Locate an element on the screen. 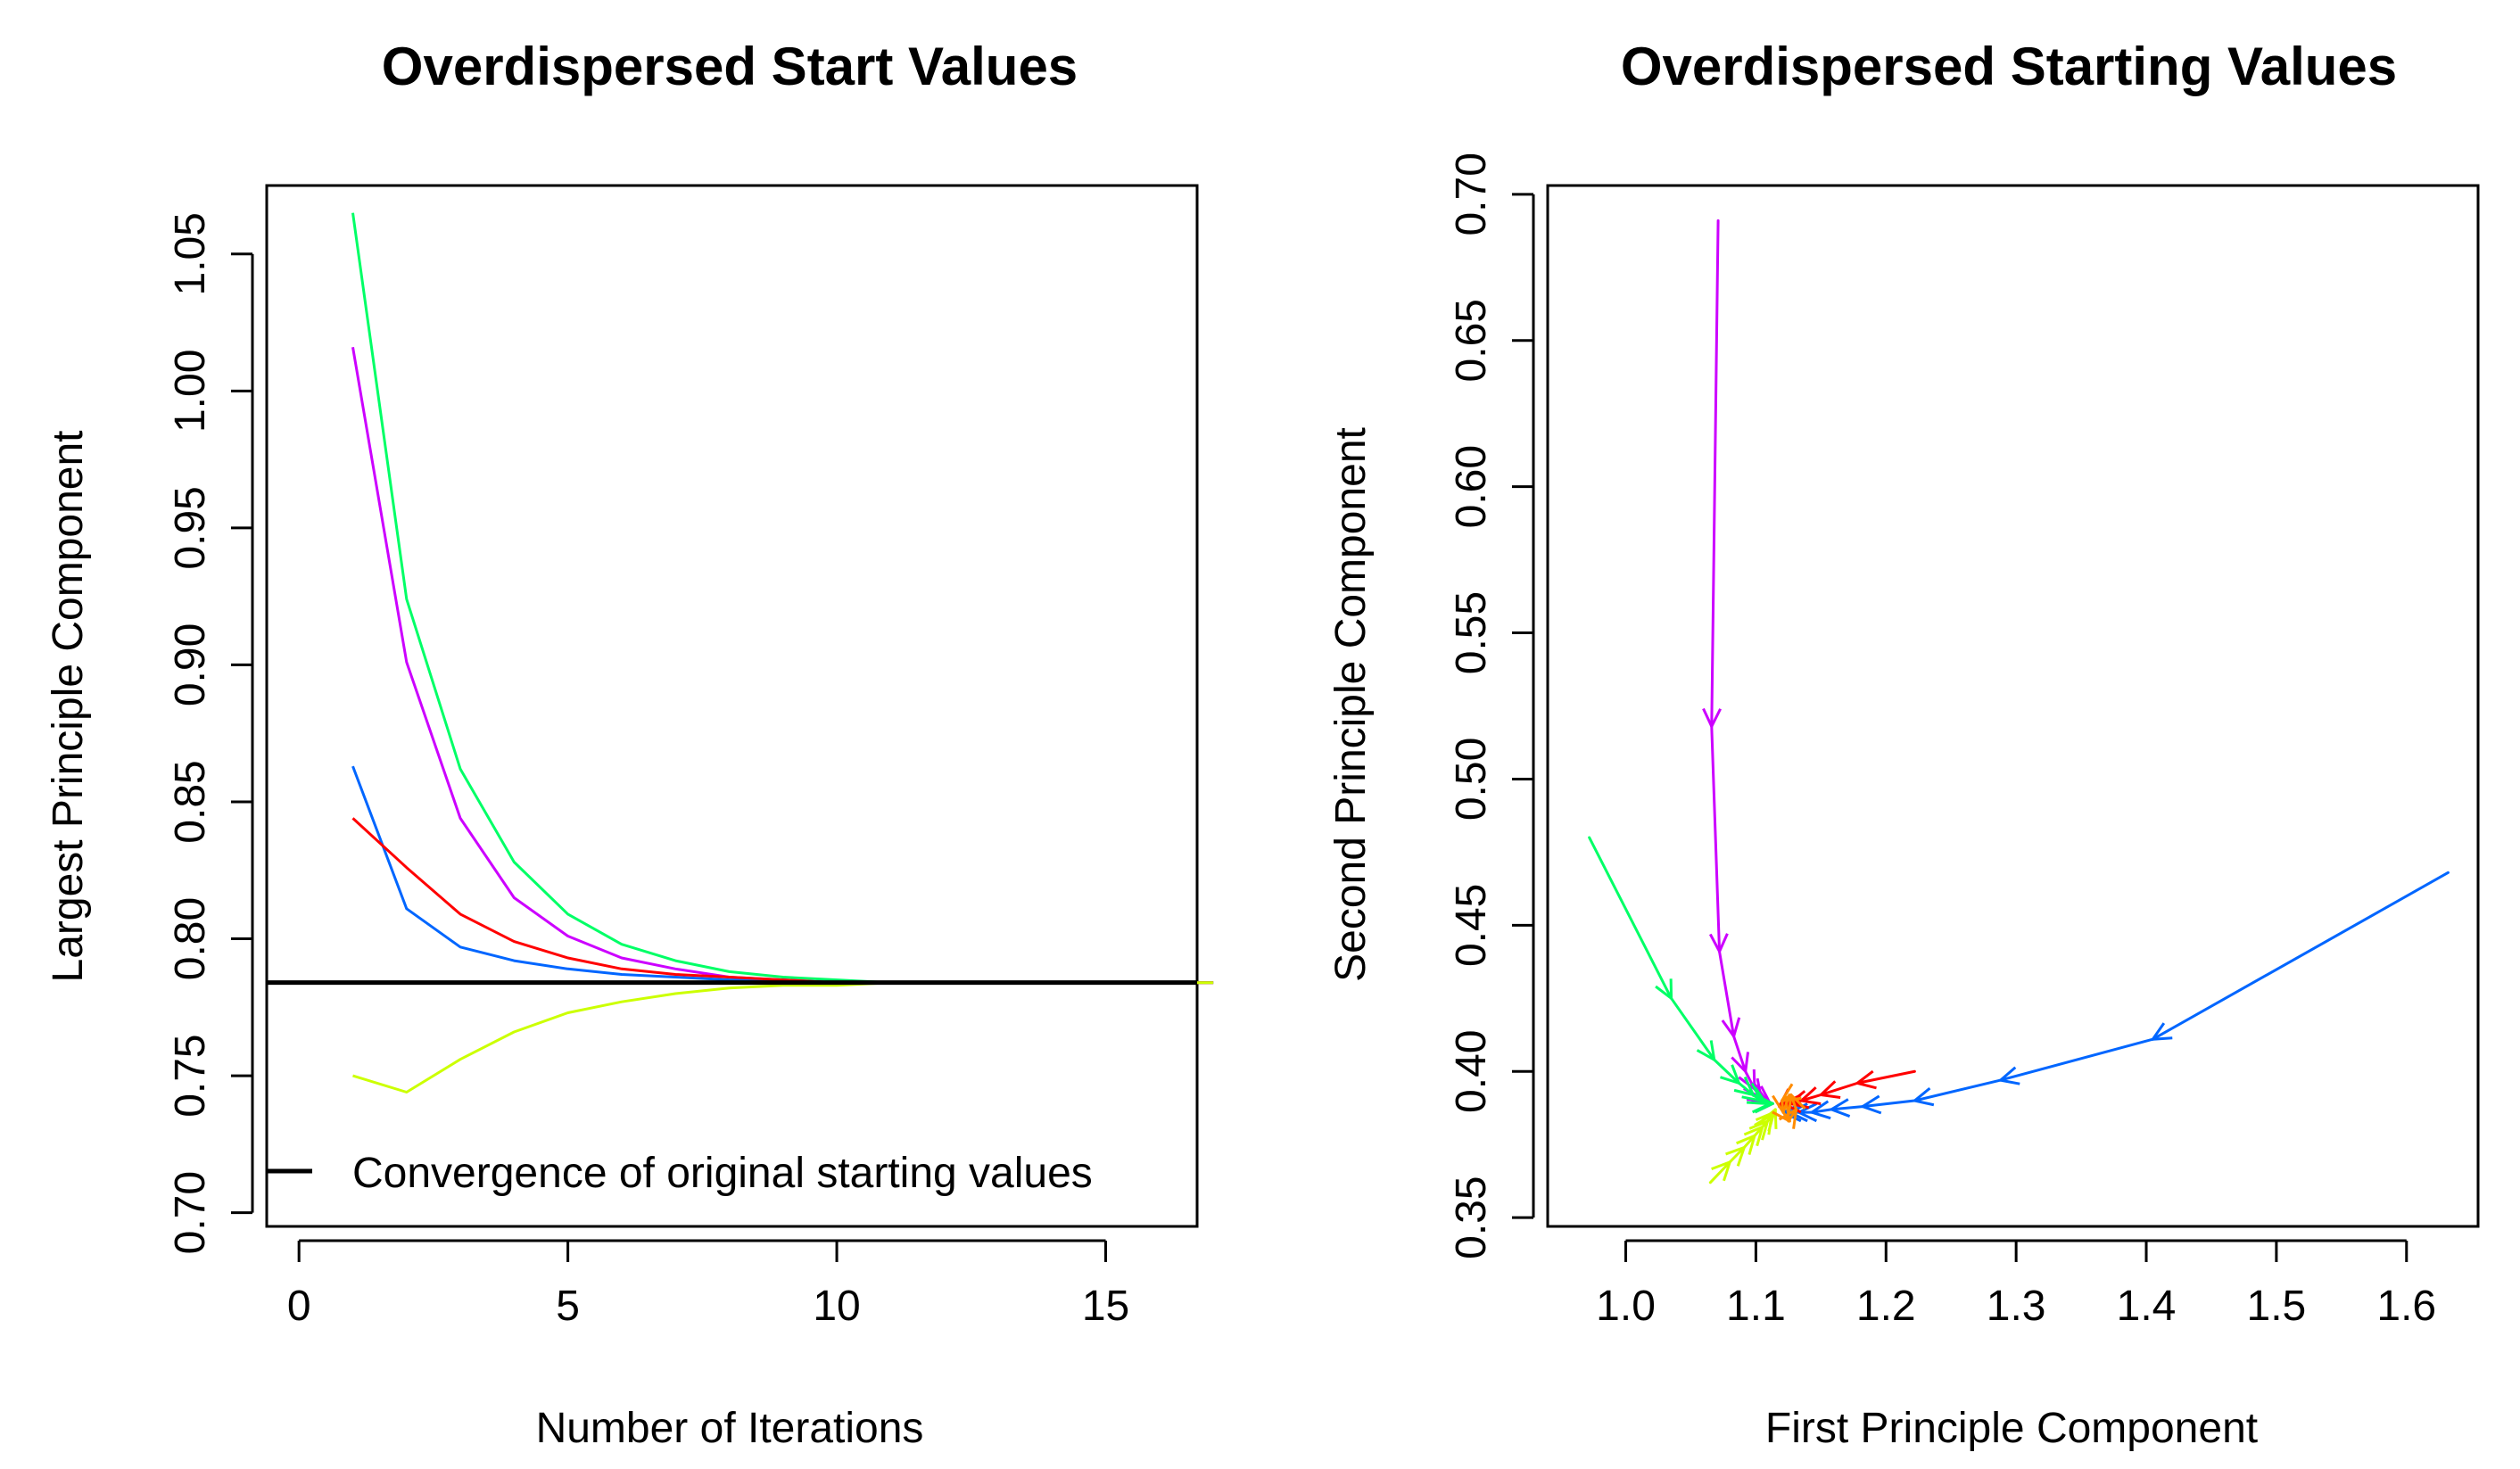 The width and height of the screenshot is (2520, 1469). x-axis-label: First Principle Component is located at coordinates (2012, 1428).